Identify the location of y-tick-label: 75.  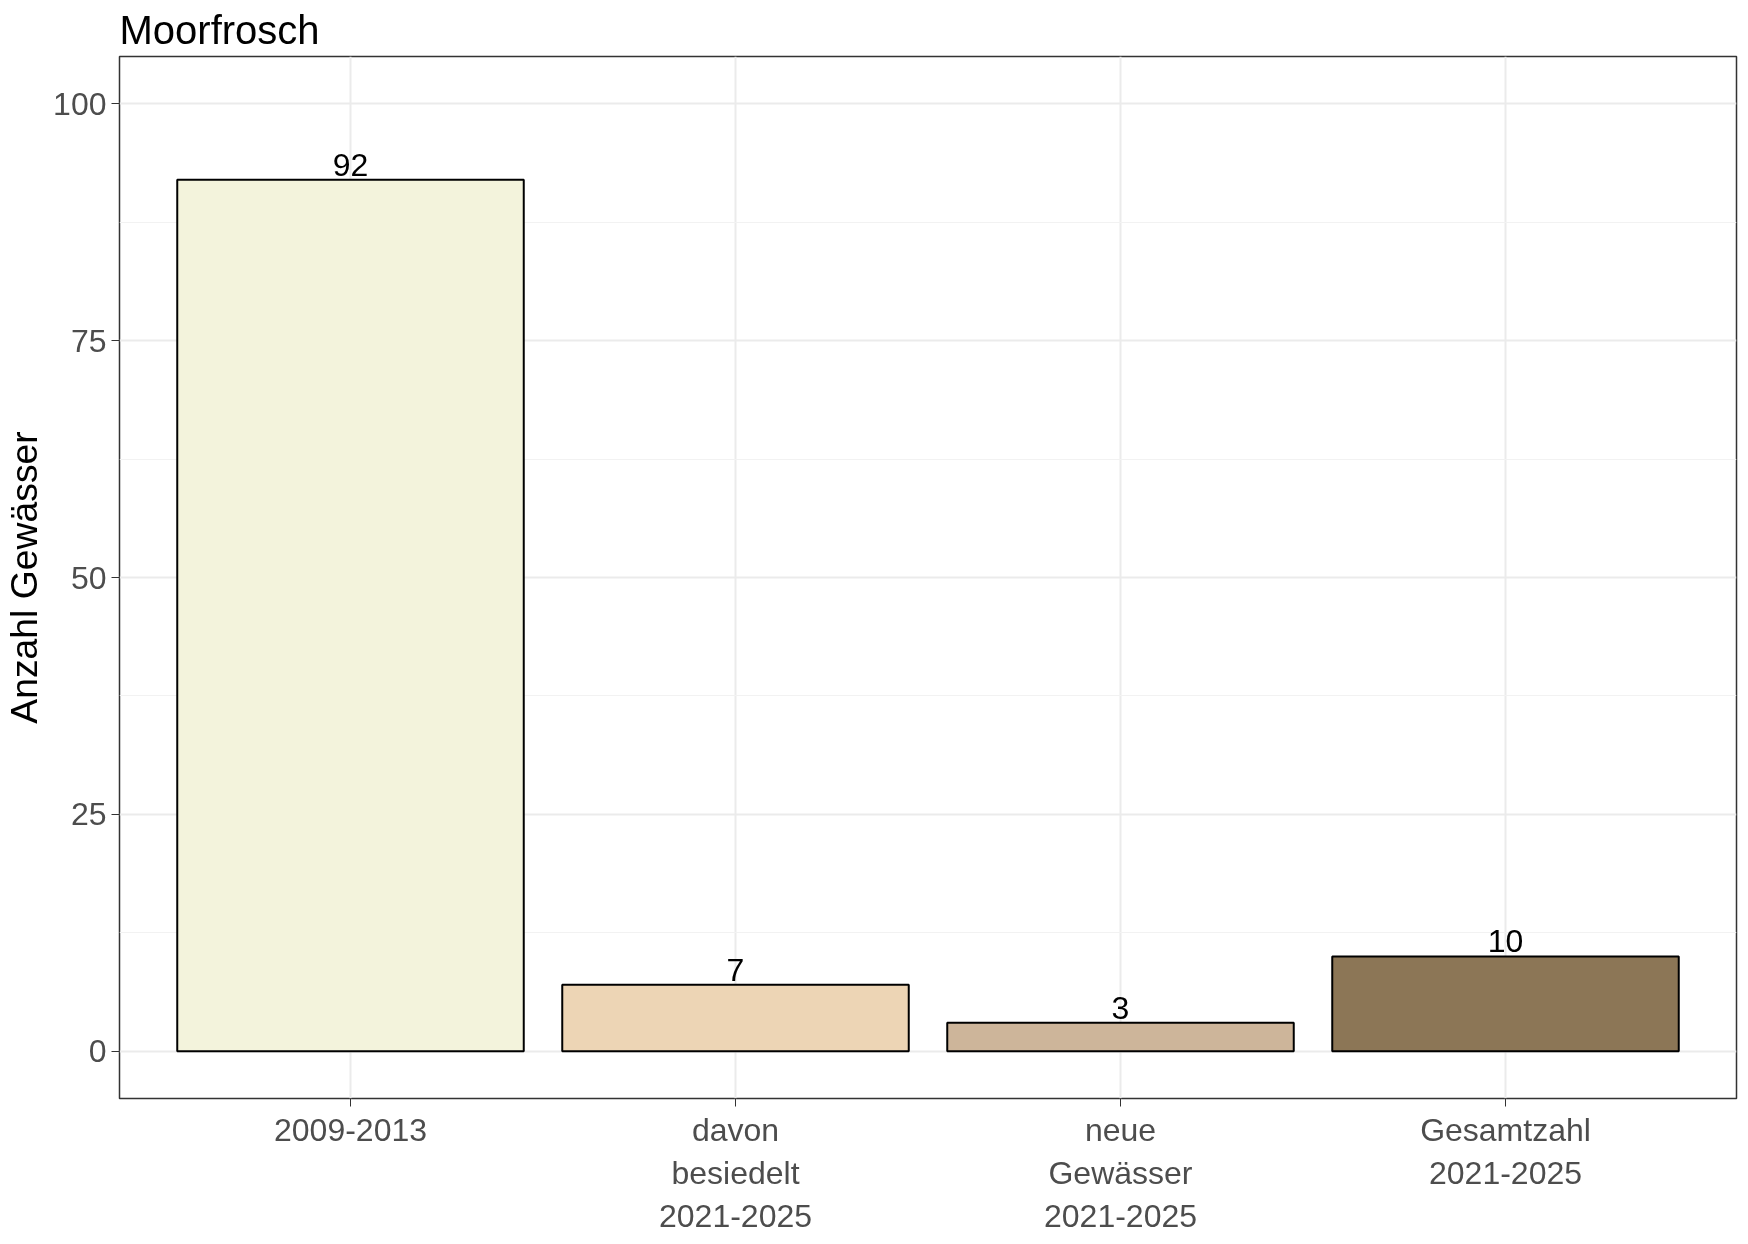
(88, 340).